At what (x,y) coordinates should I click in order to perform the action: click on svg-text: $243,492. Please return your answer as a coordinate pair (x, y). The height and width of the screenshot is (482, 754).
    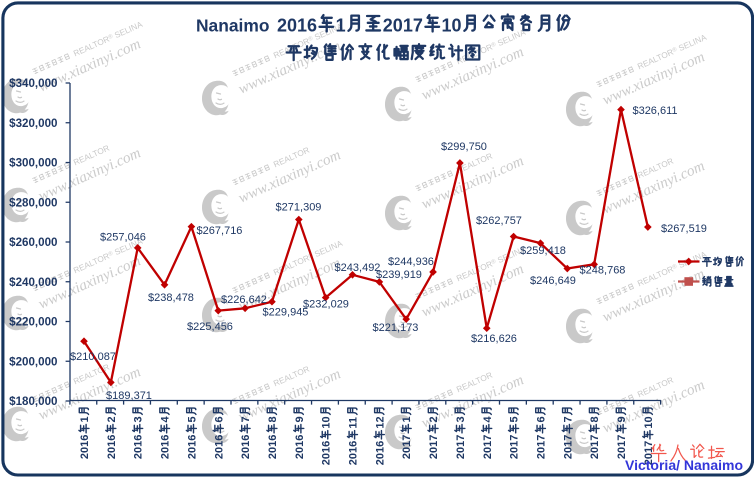
    Looking at the image, I should click on (358, 268).